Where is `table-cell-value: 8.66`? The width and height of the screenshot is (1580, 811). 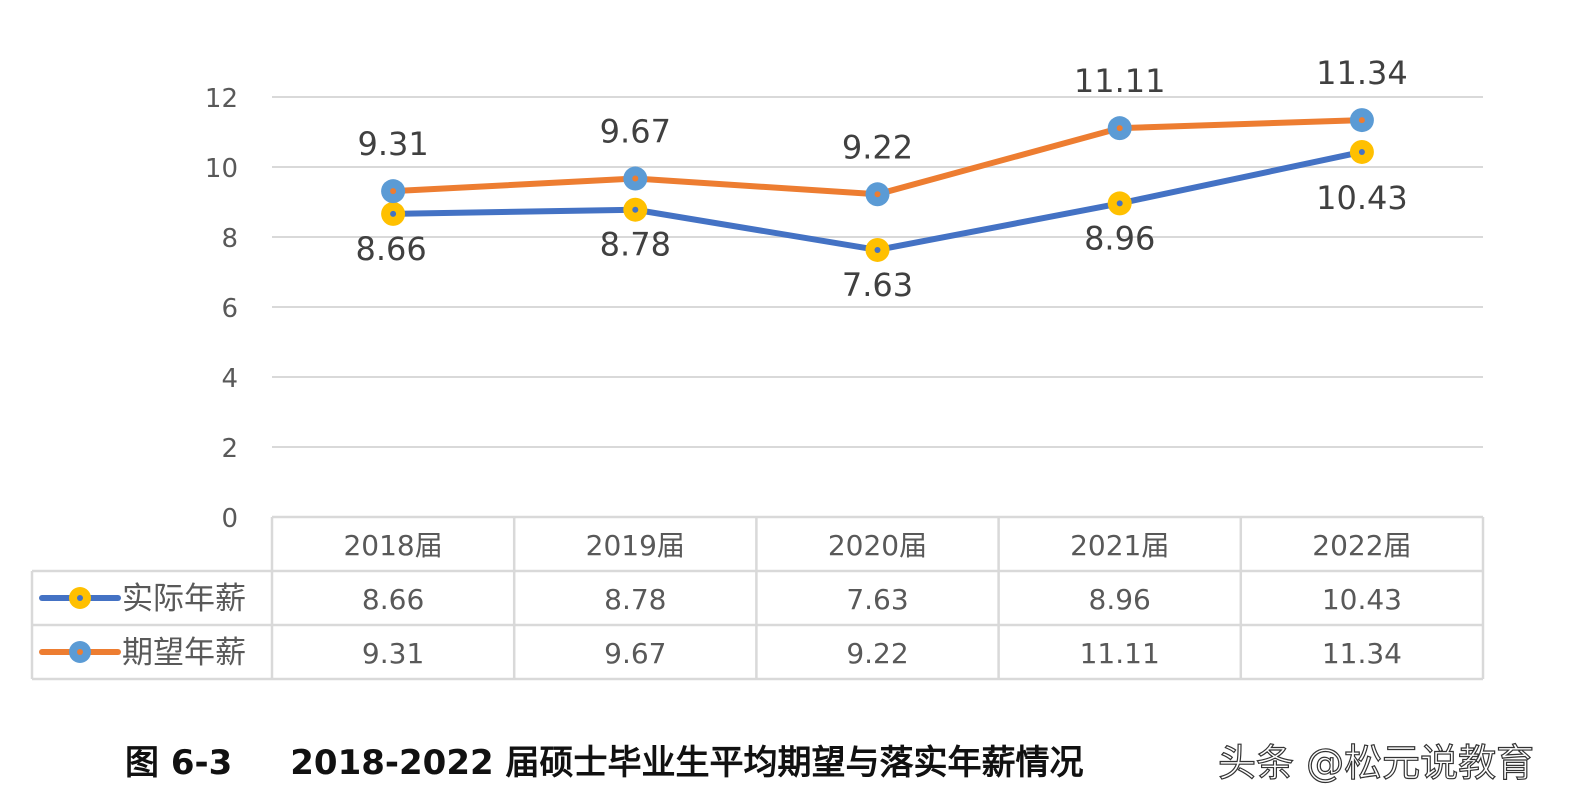
table-cell-value: 8.66 is located at coordinates (393, 599).